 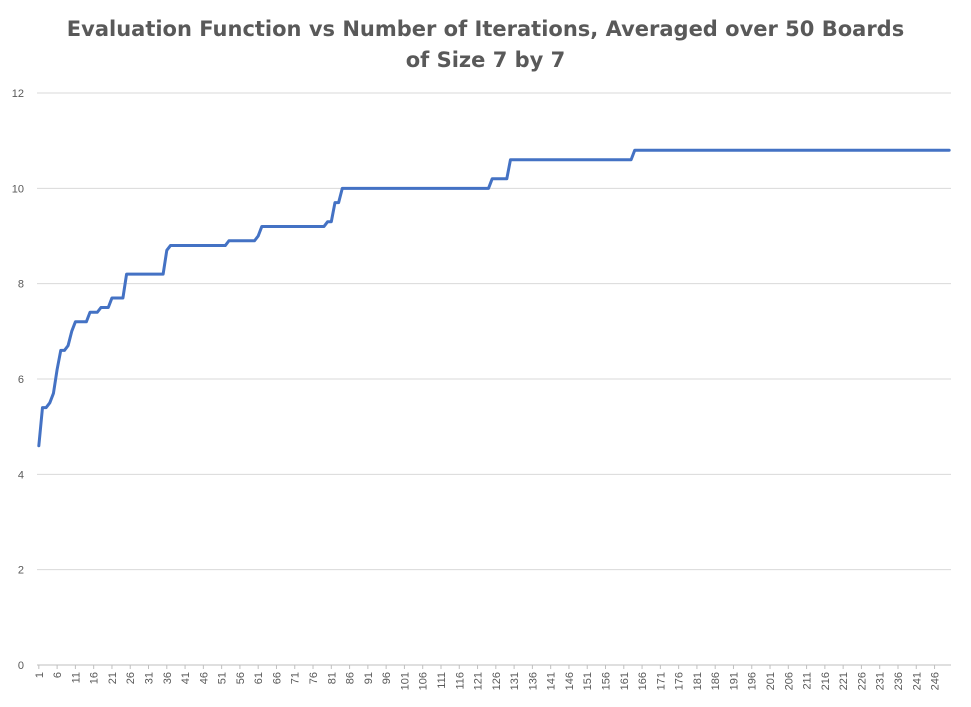 What do you see at coordinates (113, 678) in the screenshot?
I see `x-tick-label: 21` at bounding box center [113, 678].